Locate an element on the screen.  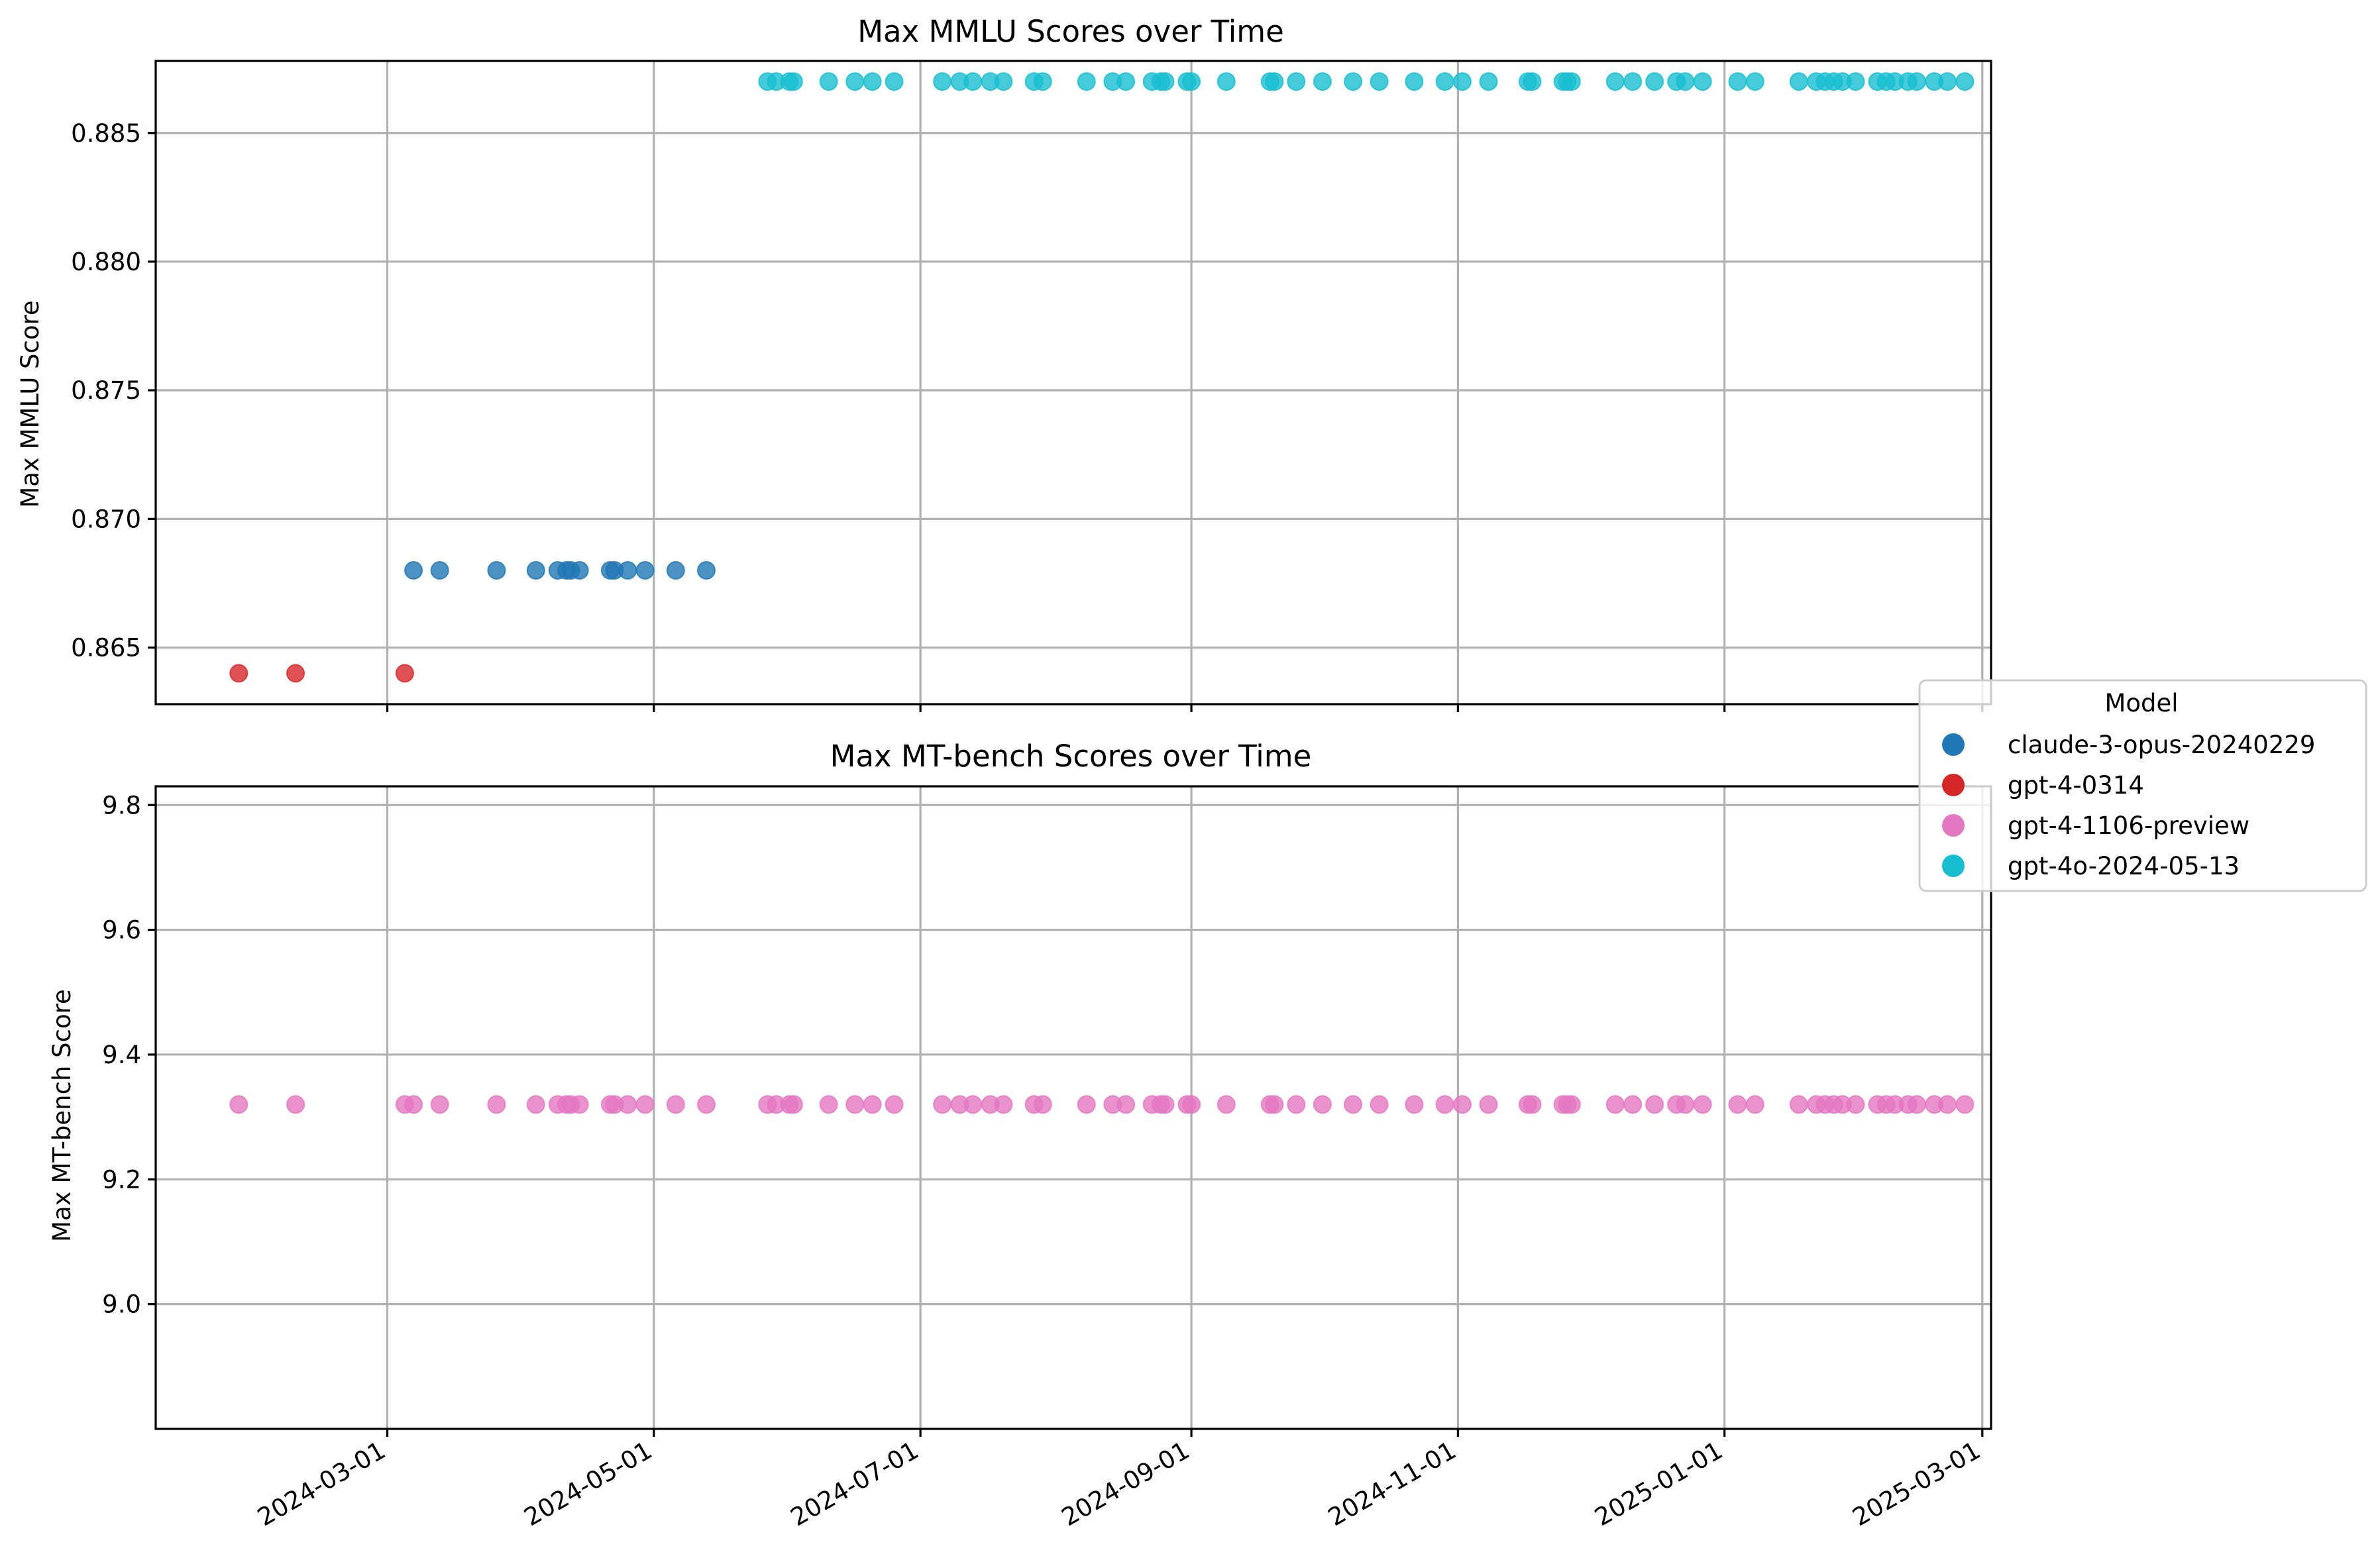
mmlu-y-axis-label: Max MMLU Score is located at coordinates (30, 403).